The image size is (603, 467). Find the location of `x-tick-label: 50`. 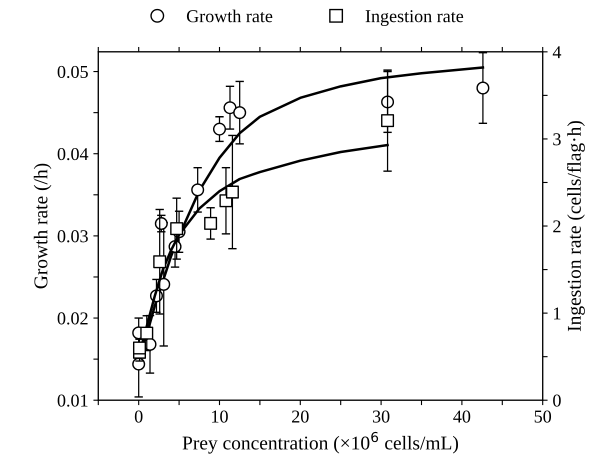

x-tick-label: 50 is located at coordinates (543, 416).